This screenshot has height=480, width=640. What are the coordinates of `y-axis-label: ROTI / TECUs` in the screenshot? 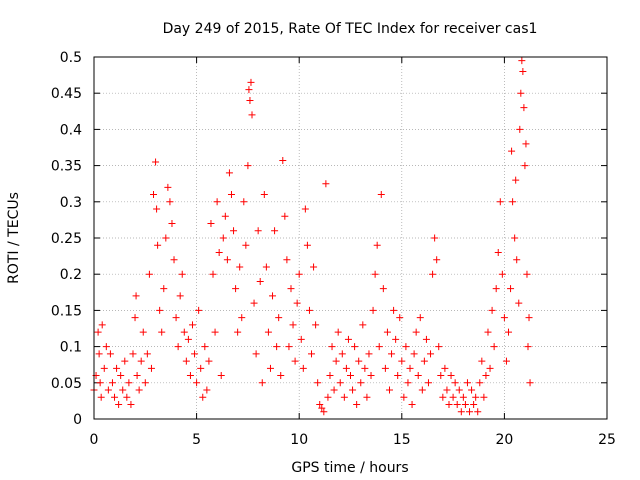 It's located at (14, 238).